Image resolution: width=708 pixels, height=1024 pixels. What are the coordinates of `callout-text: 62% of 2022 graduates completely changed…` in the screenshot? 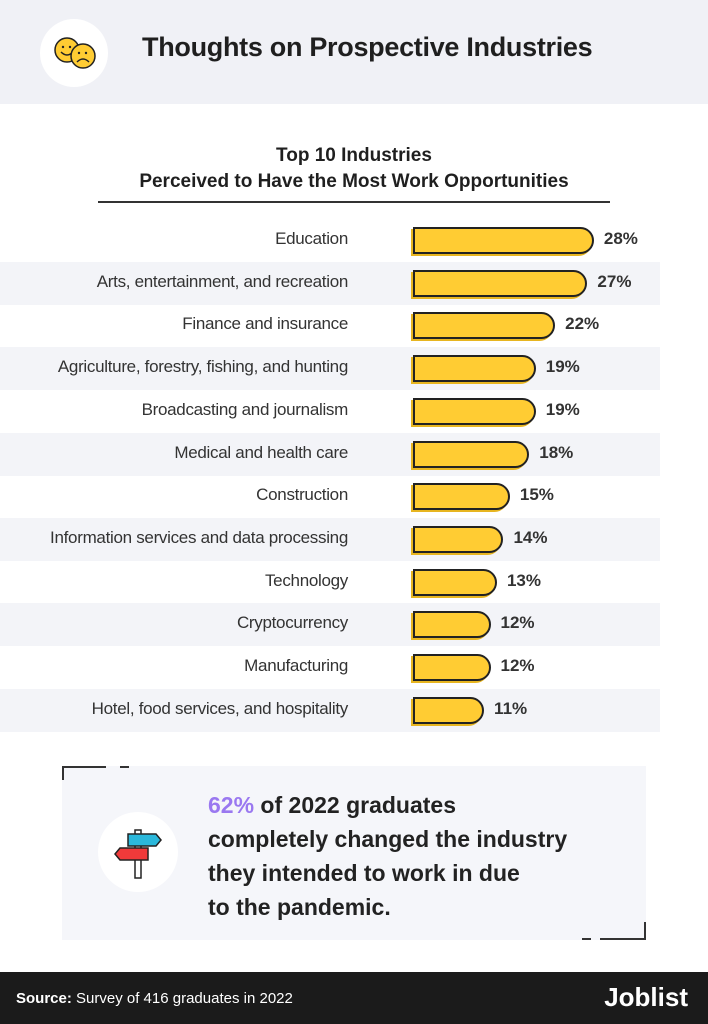 It's located at (387, 856).